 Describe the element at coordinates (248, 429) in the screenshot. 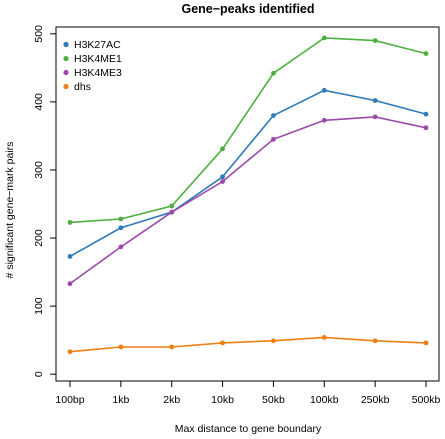

I see `x-axis-label: Max distance to gene boundary` at that location.